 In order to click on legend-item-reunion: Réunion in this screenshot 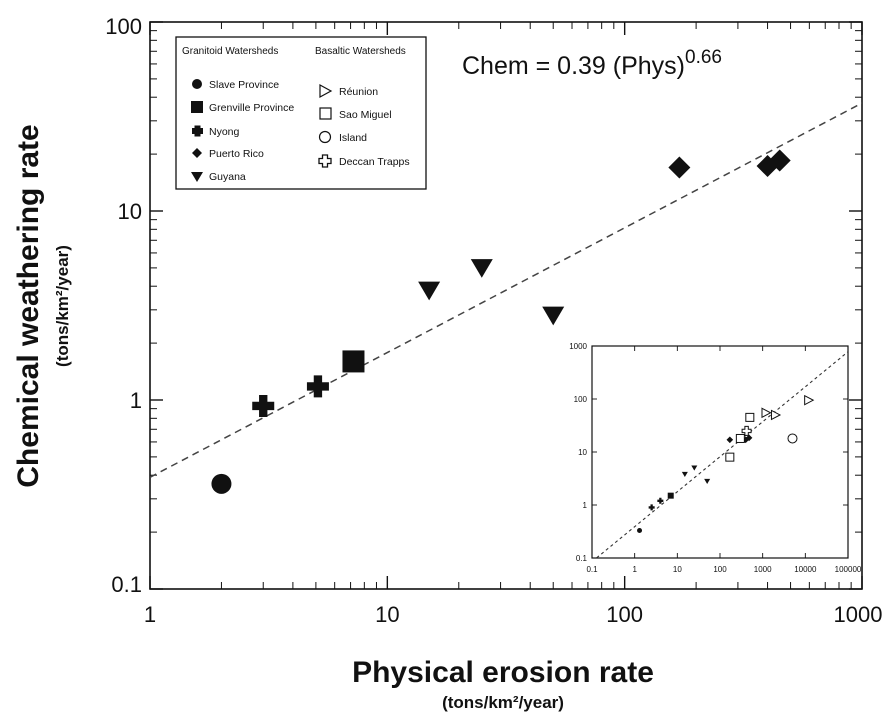, I will do `click(348, 91)`.